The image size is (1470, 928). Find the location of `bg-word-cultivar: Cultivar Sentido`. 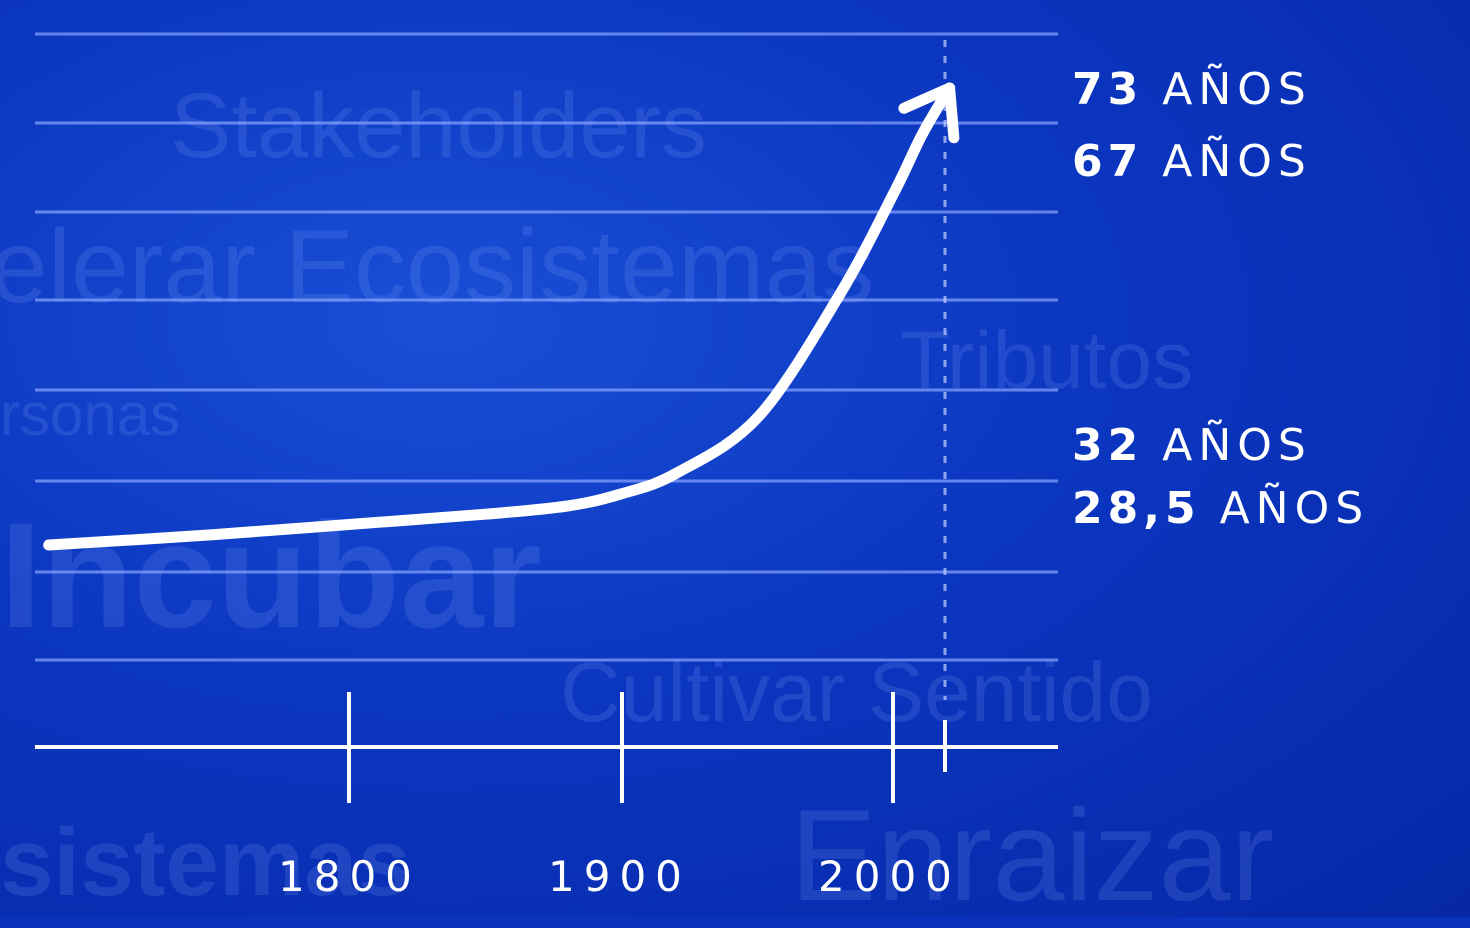

bg-word-cultivar: Cultivar Sentido is located at coordinates (856, 692).